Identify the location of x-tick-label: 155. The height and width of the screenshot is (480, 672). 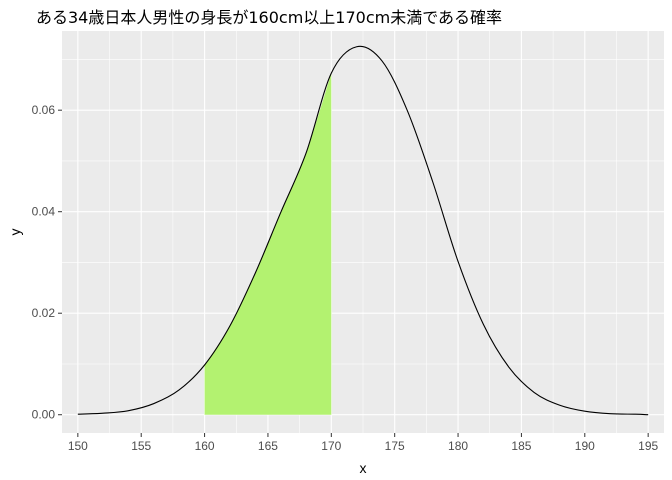
(141, 446).